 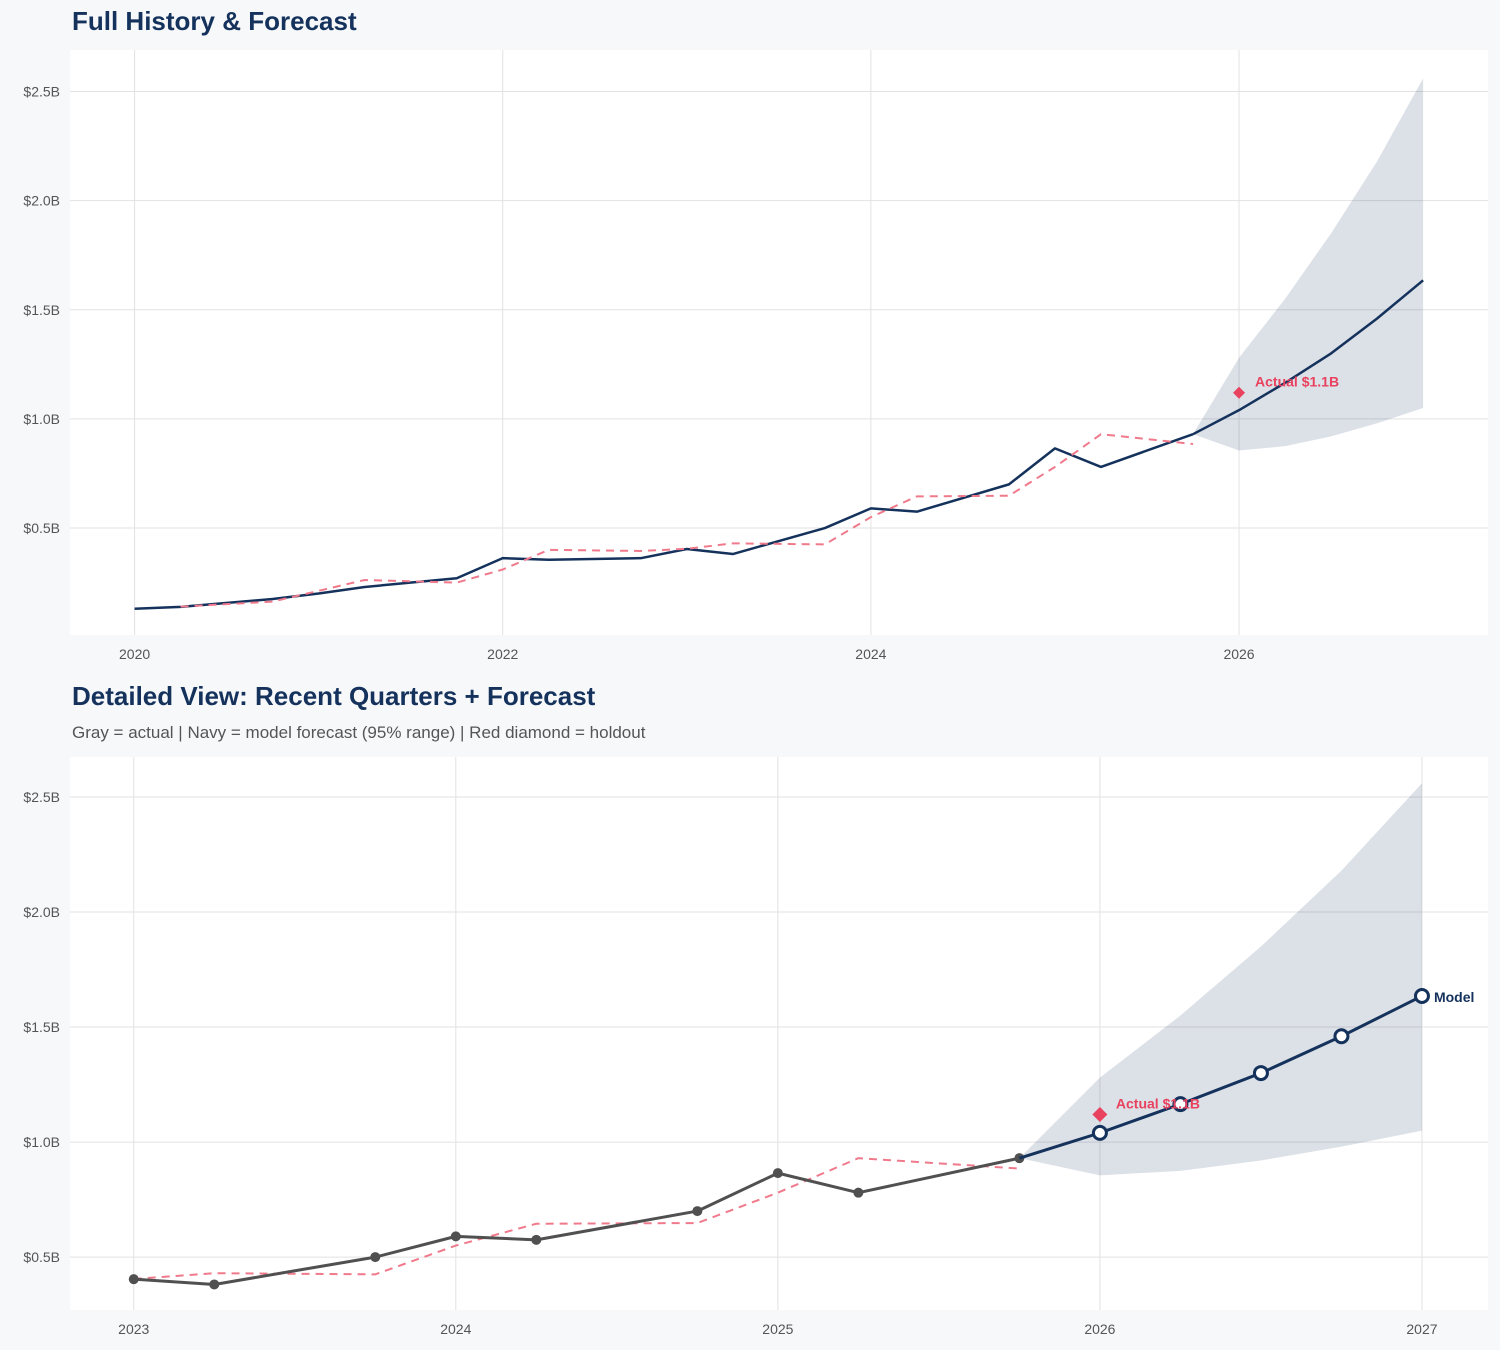 What do you see at coordinates (1421, 1329) in the screenshot?
I see `x-tick-label: 2027` at bounding box center [1421, 1329].